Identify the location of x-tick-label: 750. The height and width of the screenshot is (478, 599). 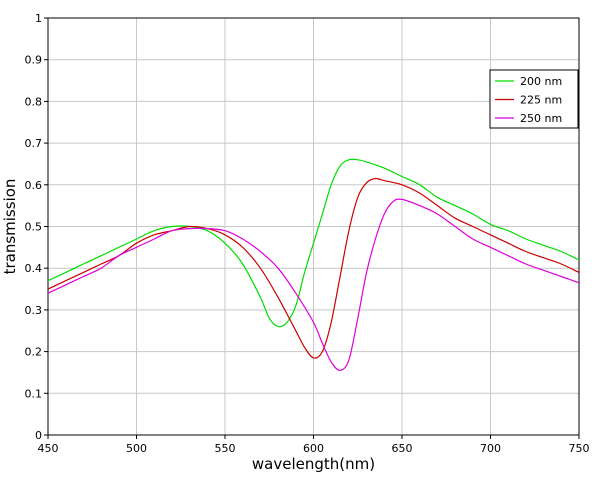
(579, 448).